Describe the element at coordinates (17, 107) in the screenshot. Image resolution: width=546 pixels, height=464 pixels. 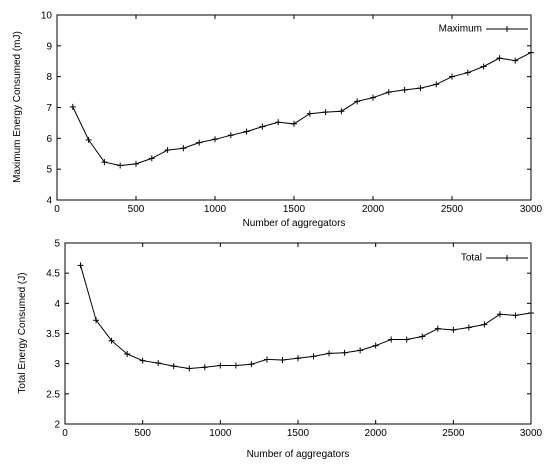
I see `y-axis-label: Maximum Energy Consumed (mJ)` at that location.